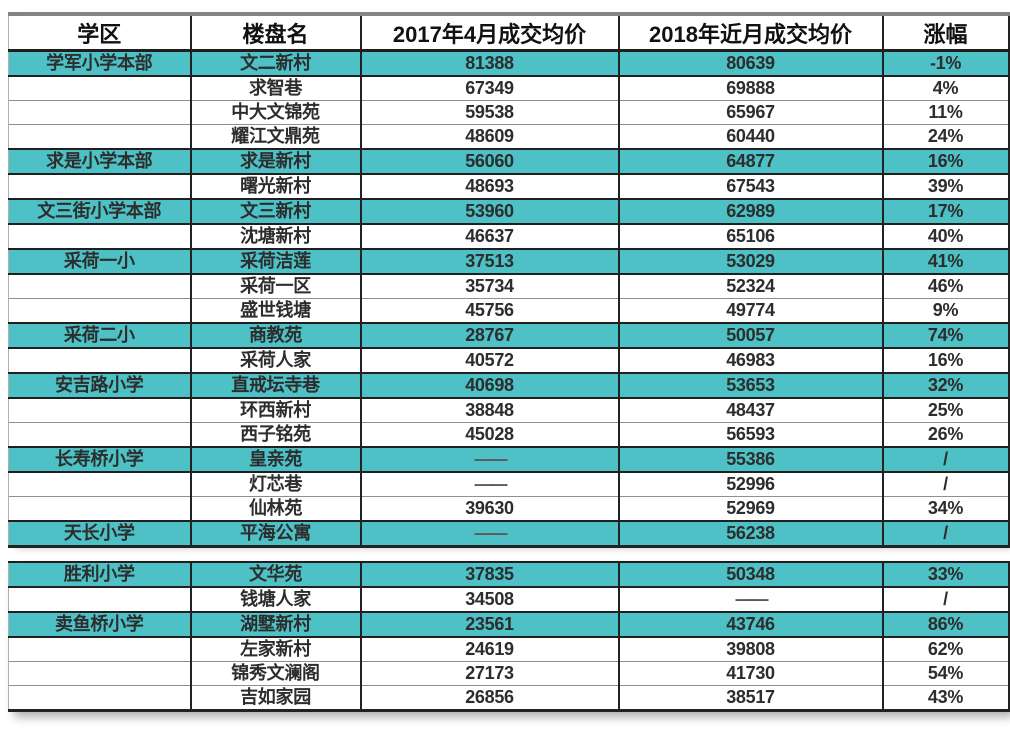 This screenshot has height=733, width=1010. What do you see at coordinates (945, 112) in the screenshot?
I see `change-pct-cell: 11%` at bounding box center [945, 112].